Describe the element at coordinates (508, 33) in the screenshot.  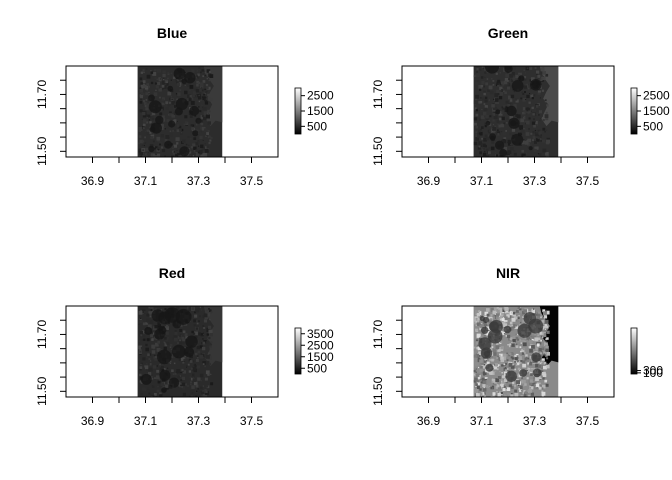
I see `panel-title: Green` at that location.